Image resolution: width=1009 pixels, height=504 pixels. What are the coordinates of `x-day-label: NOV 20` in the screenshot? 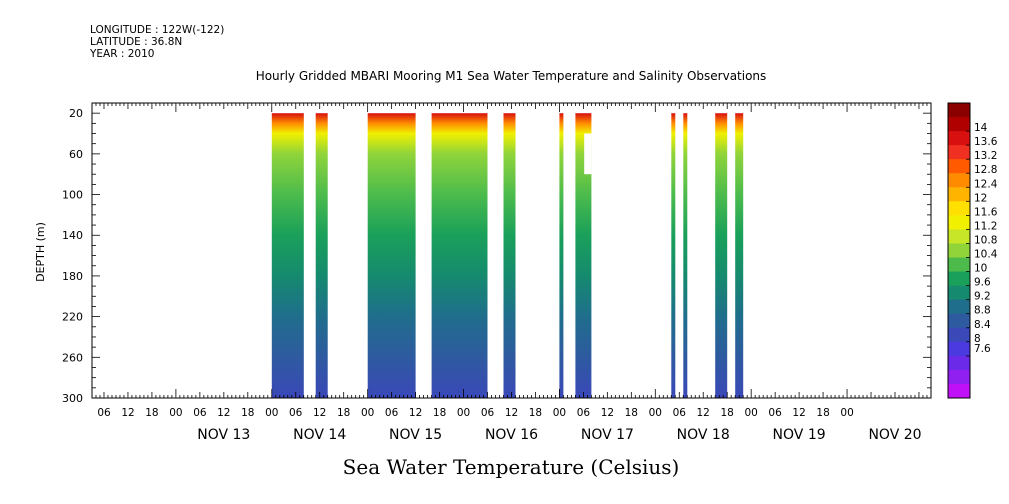 It's located at (894, 435).